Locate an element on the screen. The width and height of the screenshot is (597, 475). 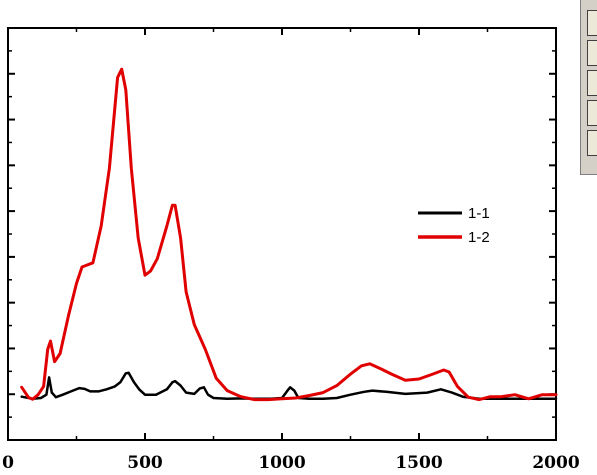
x-tick-label: 500 is located at coordinates (145, 463).